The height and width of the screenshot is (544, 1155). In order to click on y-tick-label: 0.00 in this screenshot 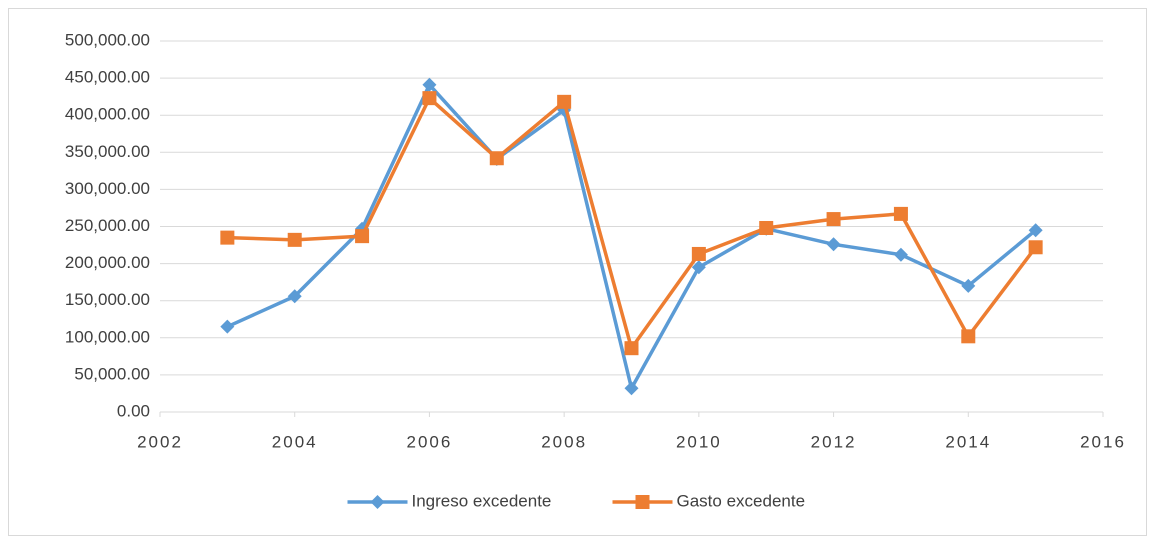, I will do `click(133, 410)`.